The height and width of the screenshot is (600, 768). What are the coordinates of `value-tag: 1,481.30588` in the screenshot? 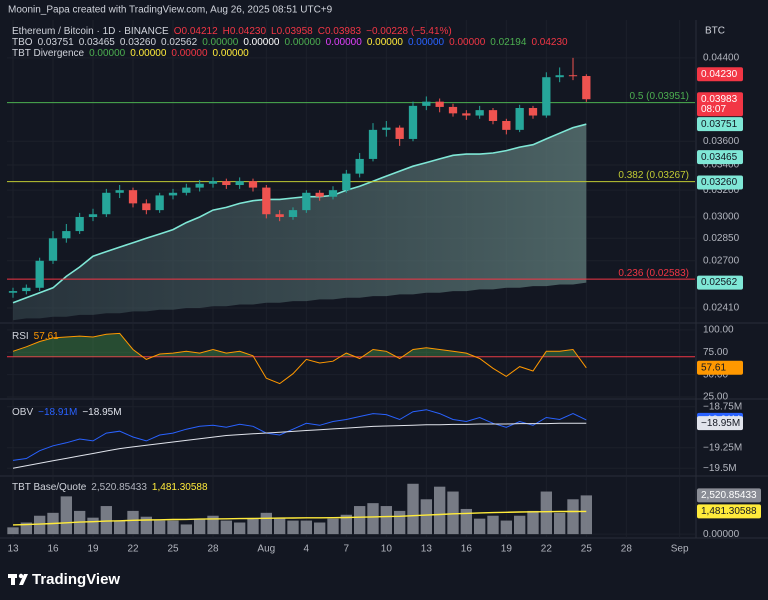 It's located at (729, 511).